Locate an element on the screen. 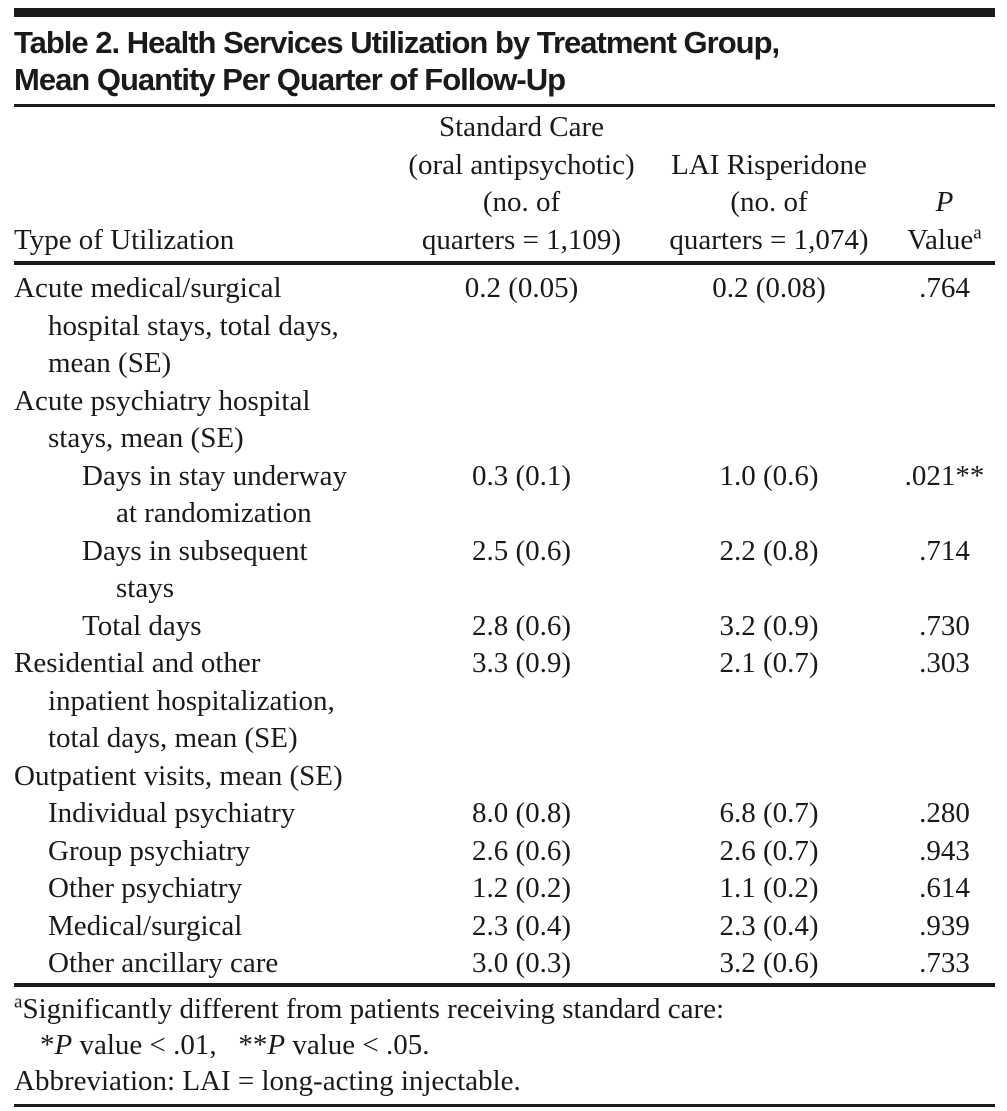 This screenshot has height=1111, width=1007. header-type-of-utilization: Type of Utilization is located at coordinates (124, 239).